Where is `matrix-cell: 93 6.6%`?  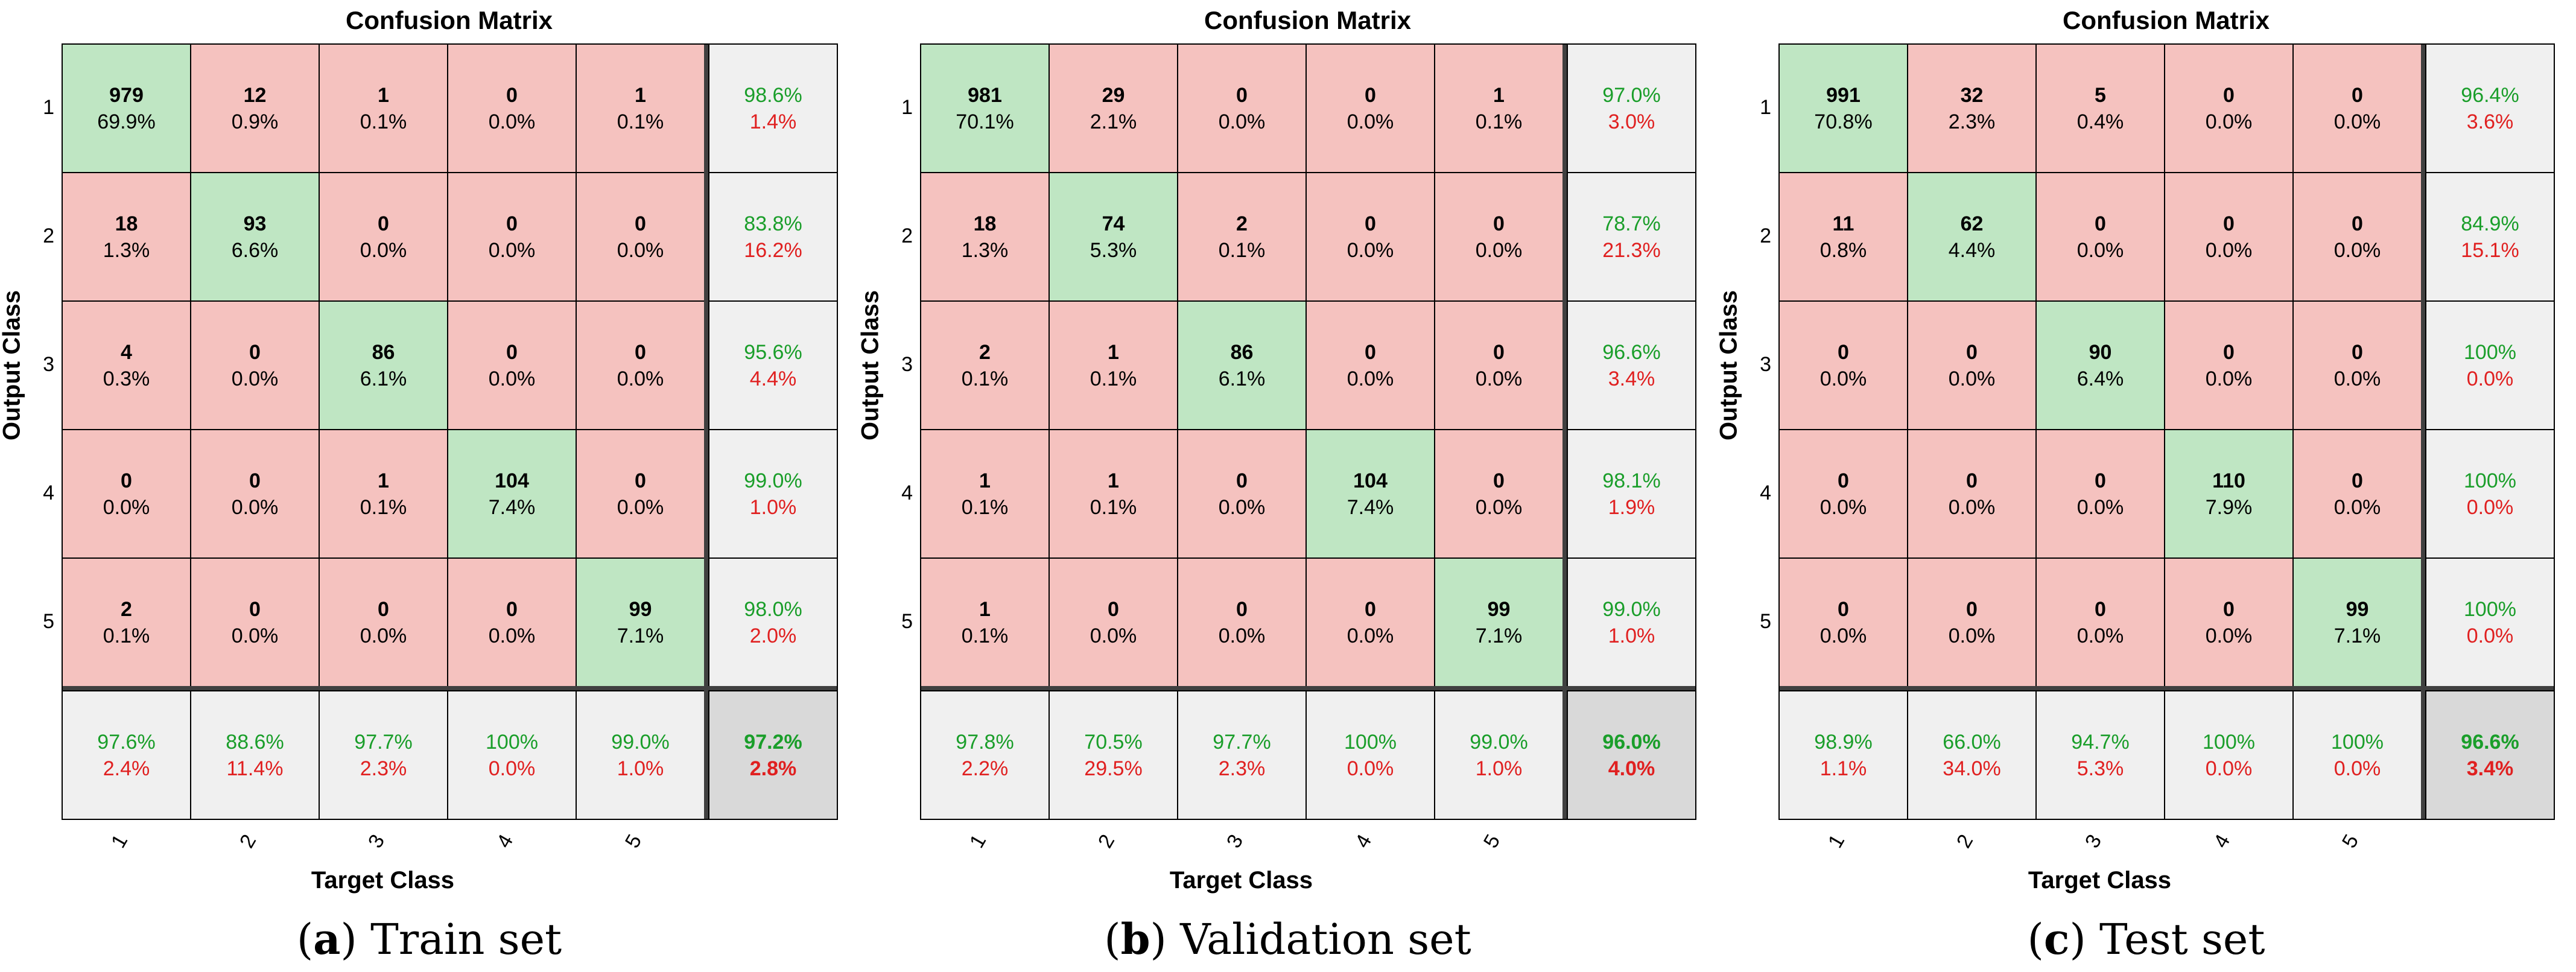
matrix-cell: 93 6.6% is located at coordinates (255, 237).